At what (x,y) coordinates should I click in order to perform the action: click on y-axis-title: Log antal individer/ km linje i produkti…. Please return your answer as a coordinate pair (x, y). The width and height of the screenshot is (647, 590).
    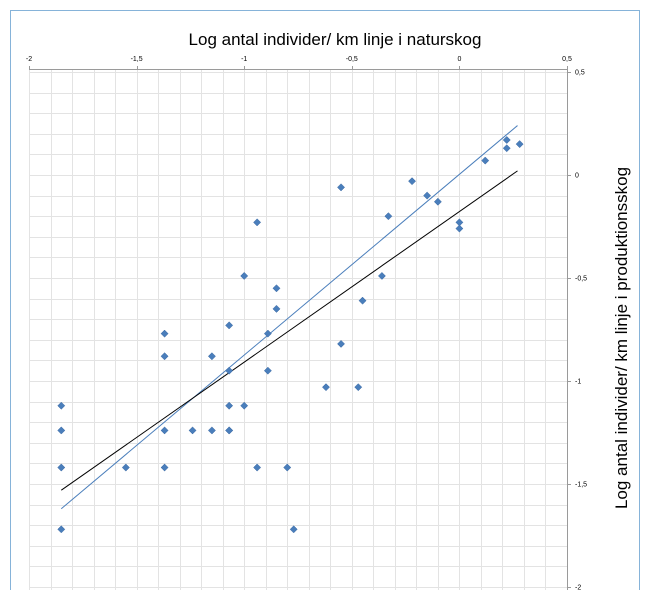
    Looking at the image, I should click on (621, 338).